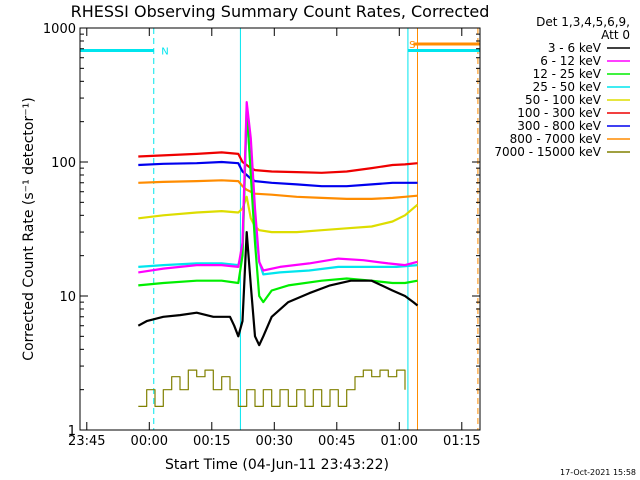 The height and width of the screenshot is (480, 640). Describe the element at coordinates (556, 139) in the screenshot. I see `legend-label-7: 800 - 7000 keV` at that location.